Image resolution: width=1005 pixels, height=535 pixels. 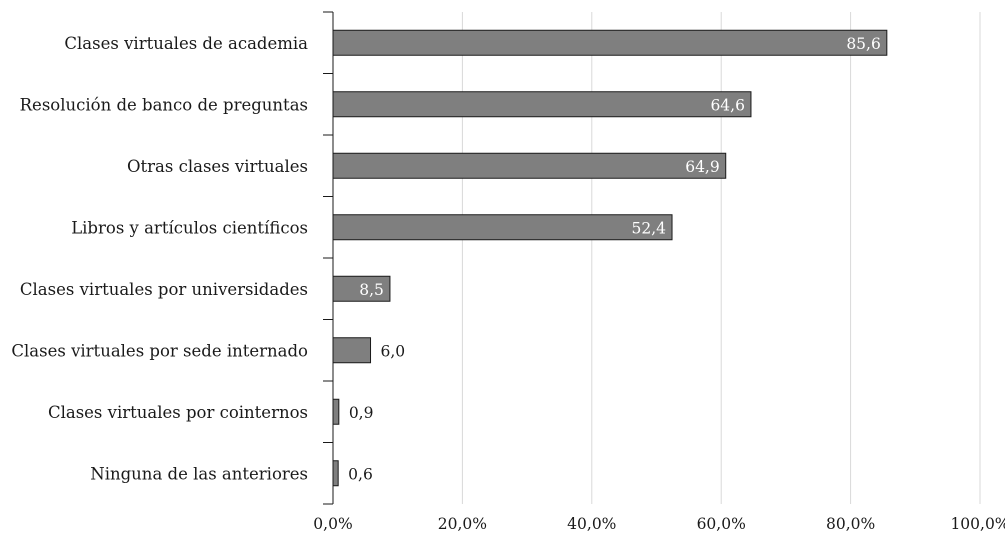 What do you see at coordinates (591, 524) in the screenshot?
I see `x-tick-label: 40,0%` at bounding box center [591, 524].